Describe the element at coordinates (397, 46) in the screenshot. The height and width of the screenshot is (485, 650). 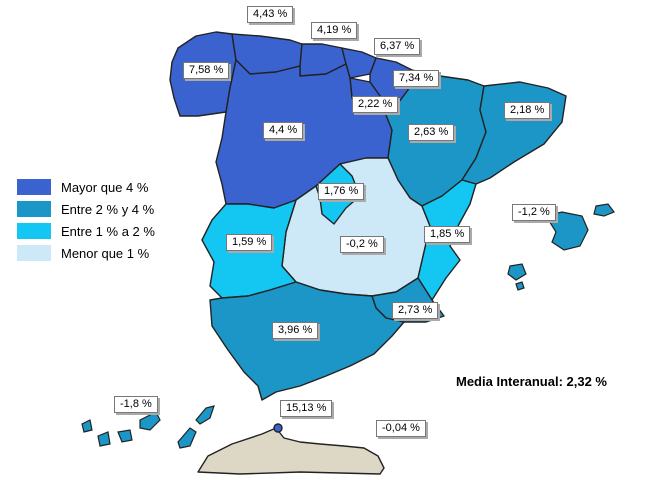
I see `label-pais-vasco: 6,37 %` at that location.